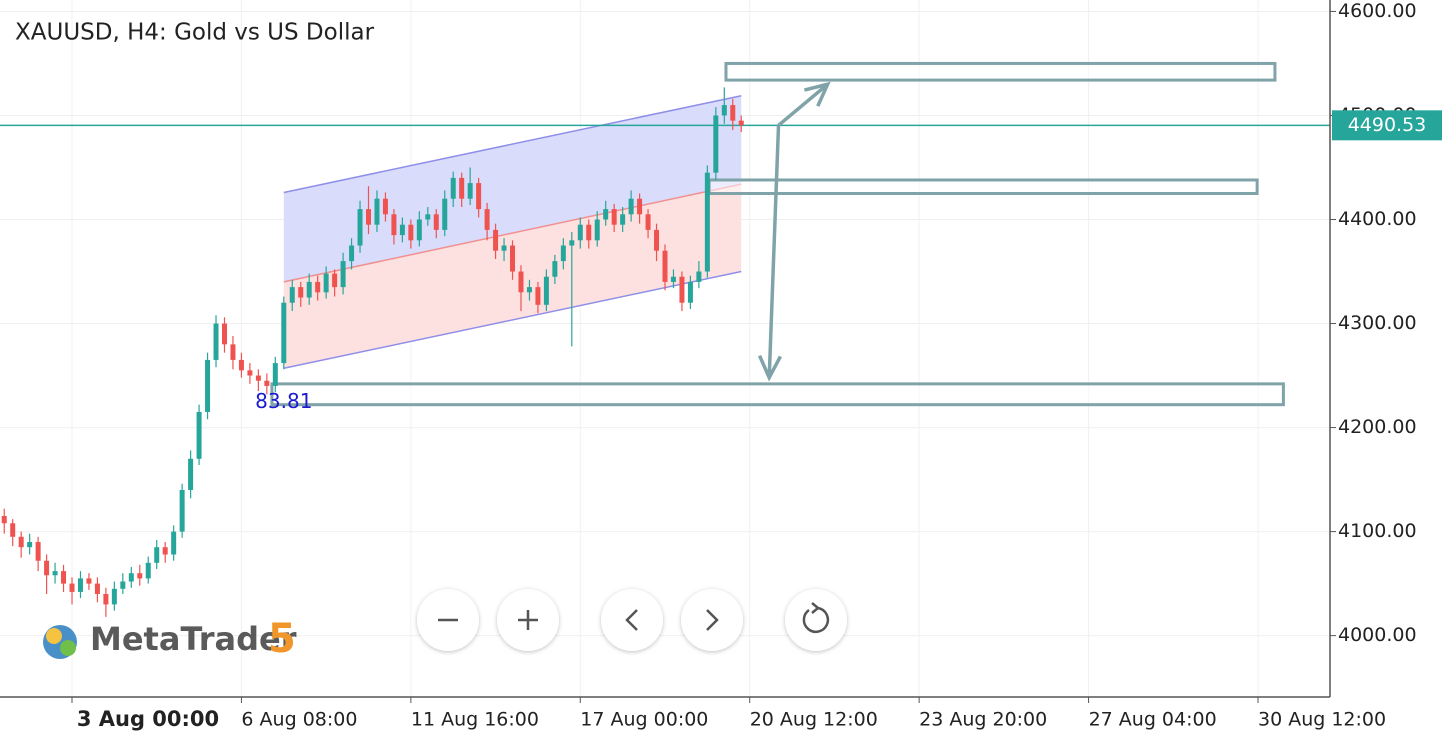  I want to click on scroll-left-button, so click(632, 620).